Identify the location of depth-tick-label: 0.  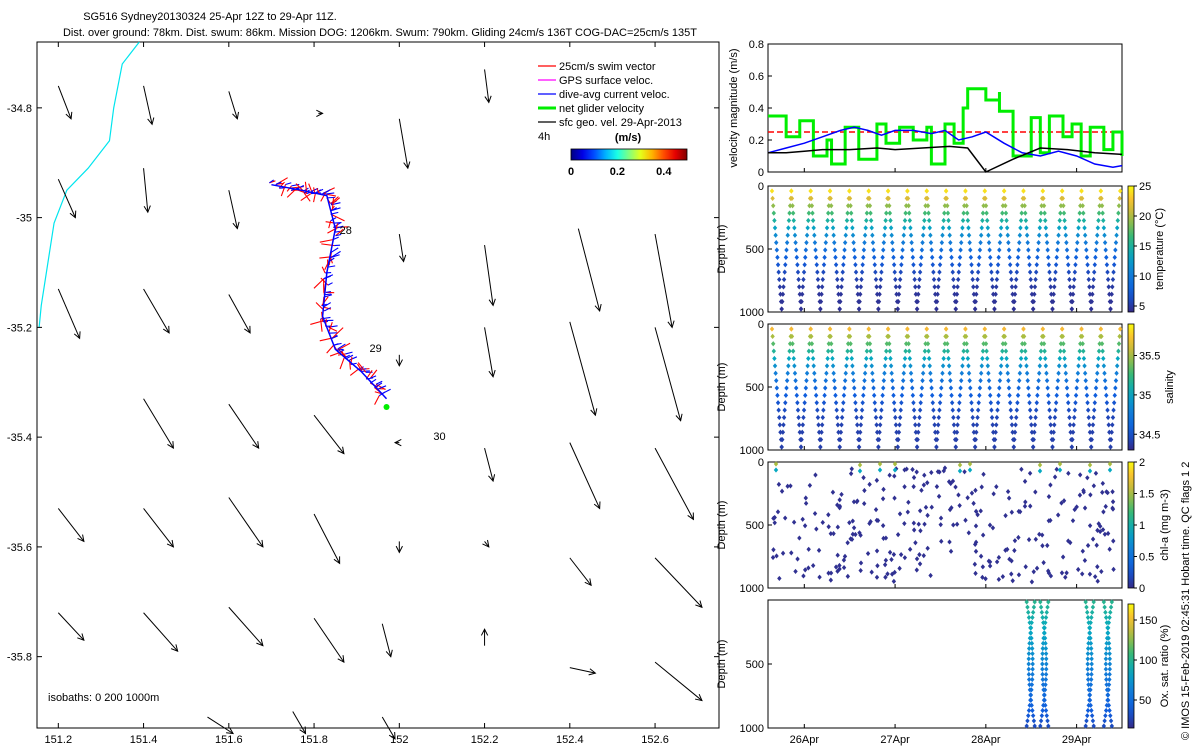
(761, 325).